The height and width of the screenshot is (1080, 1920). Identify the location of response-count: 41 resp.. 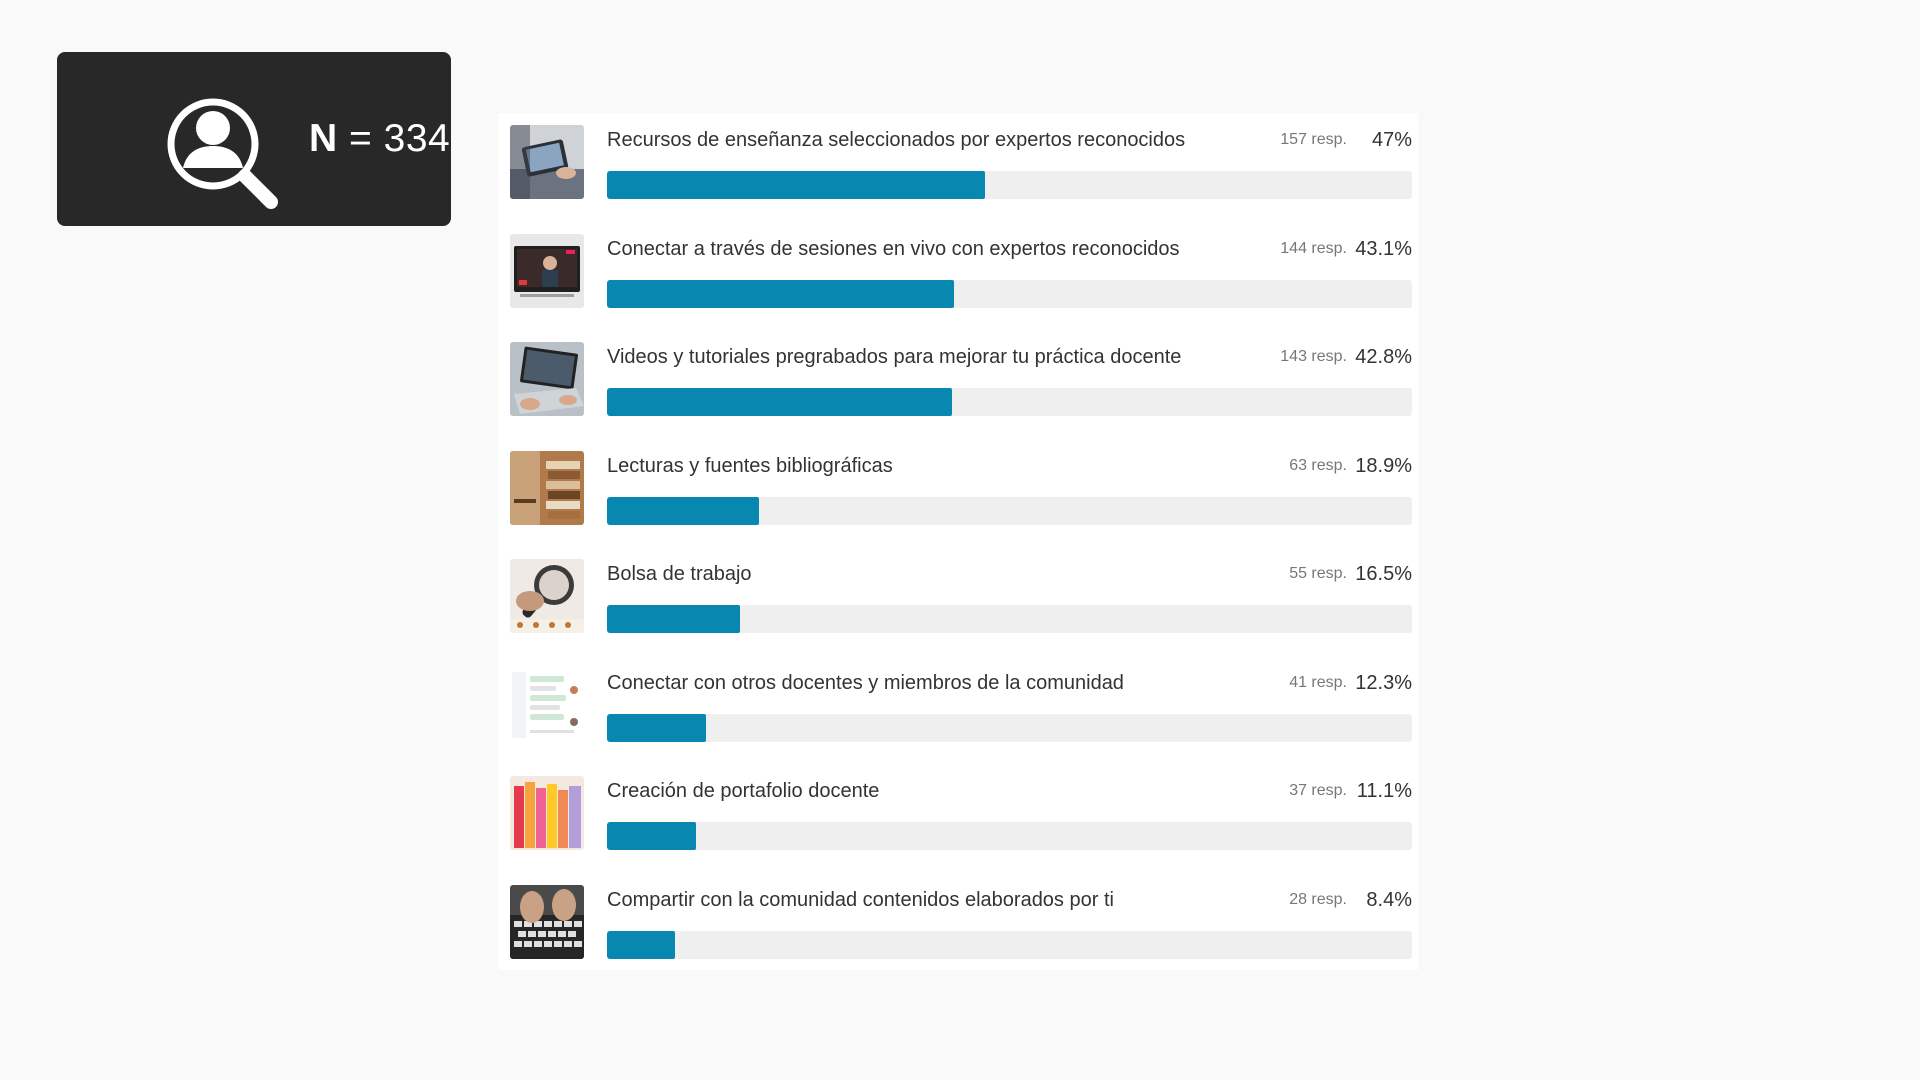
(1318, 682).